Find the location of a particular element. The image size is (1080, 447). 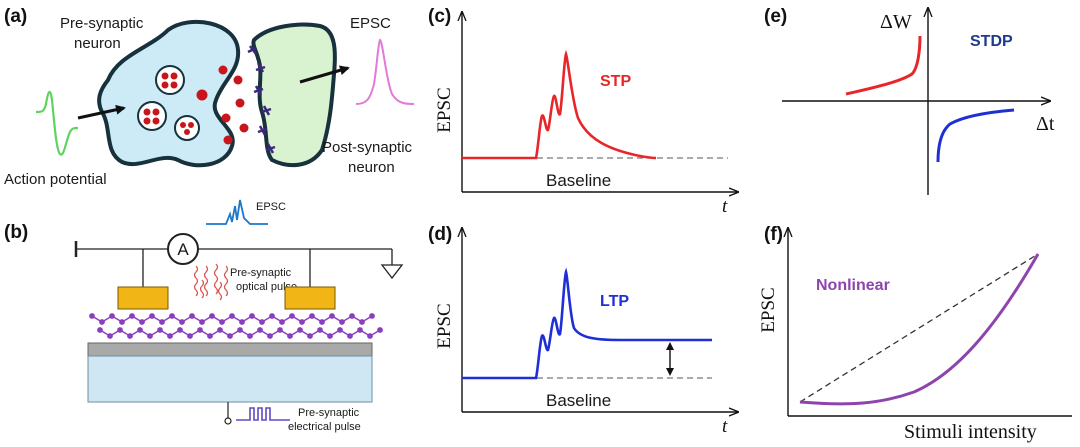

epsc-label-b: EPSC is located at coordinates (271, 207).